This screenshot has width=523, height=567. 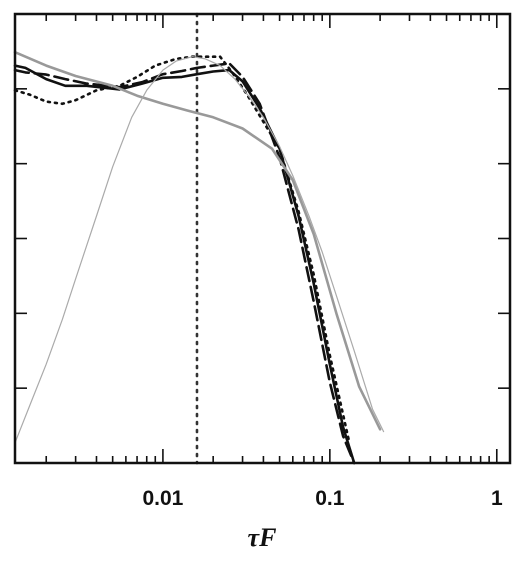 I want to click on x-tick-label: 1, so click(x=497, y=498).